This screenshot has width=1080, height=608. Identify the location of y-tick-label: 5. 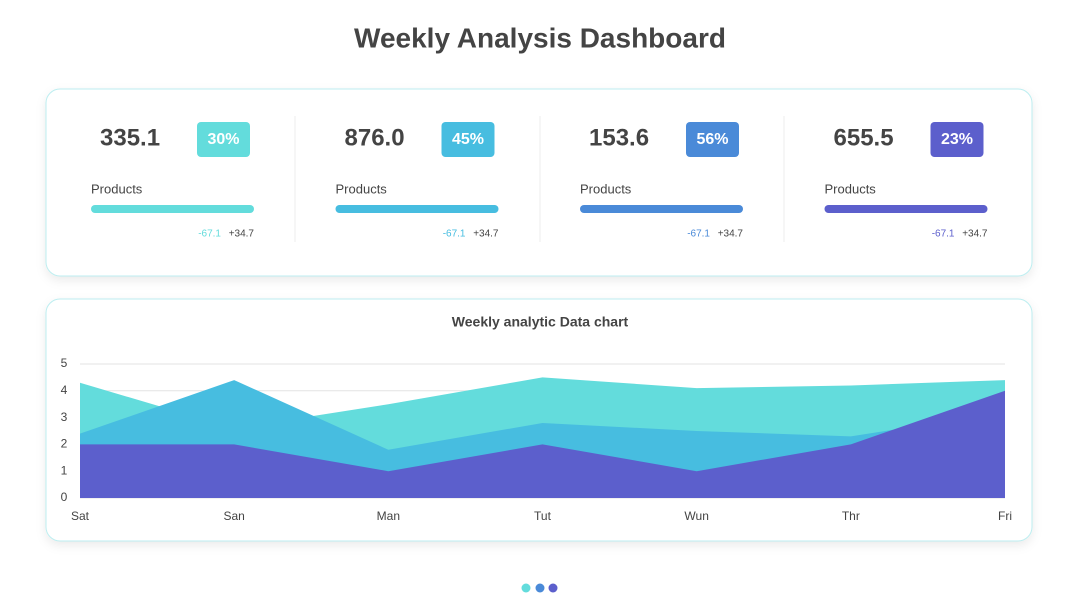
(64, 363).